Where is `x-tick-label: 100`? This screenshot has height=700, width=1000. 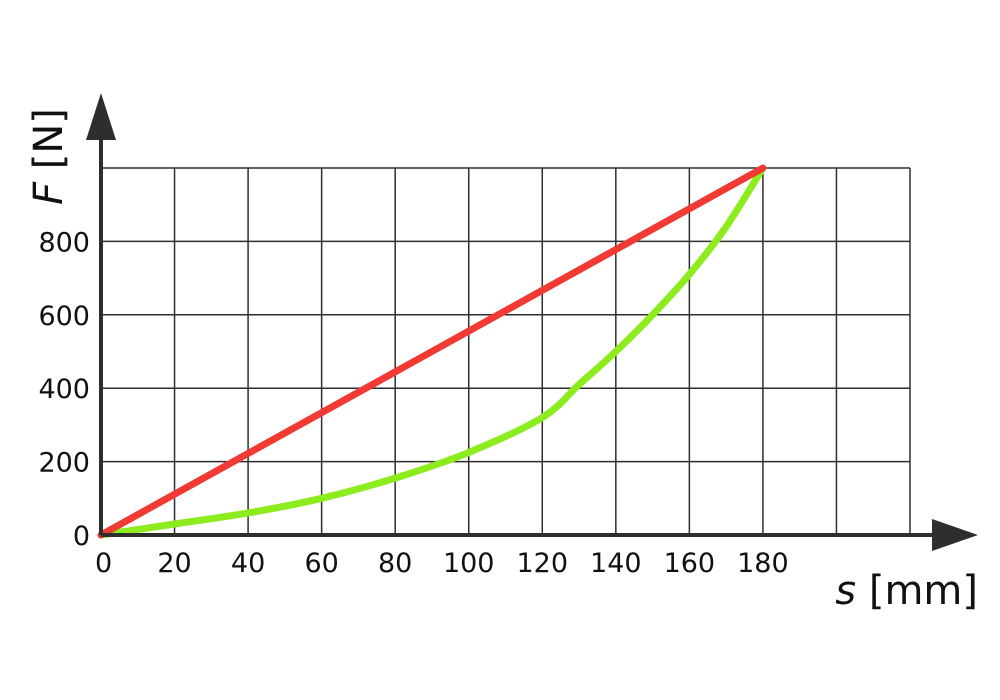
x-tick-label: 100 is located at coordinates (469, 563).